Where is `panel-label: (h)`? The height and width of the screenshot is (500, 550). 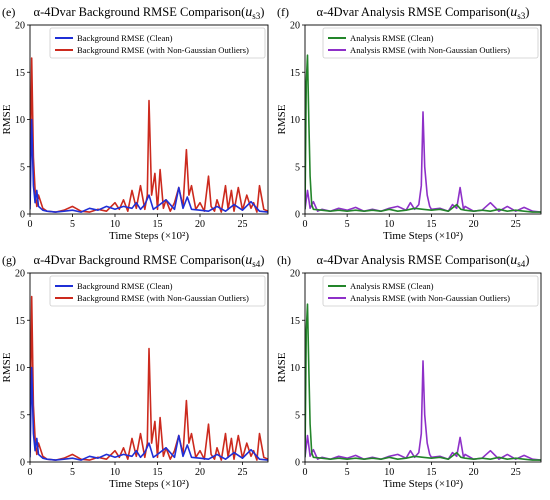 panel-label: (h) is located at coordinates (284, 260).